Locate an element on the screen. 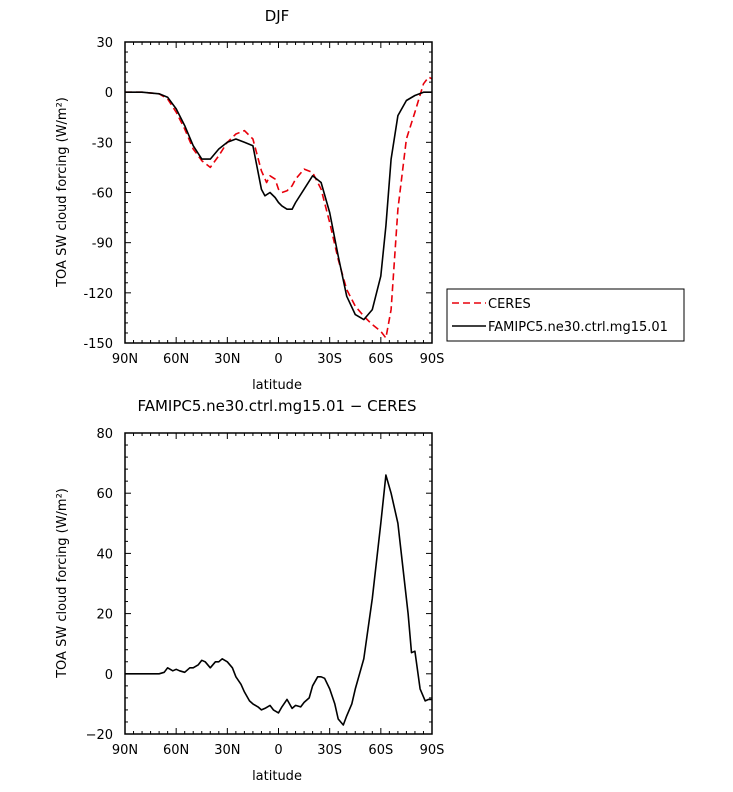  legend: CERES FAMIPC5.ne30.ctrl.mg15.01 is located at coordinates (565, 315).